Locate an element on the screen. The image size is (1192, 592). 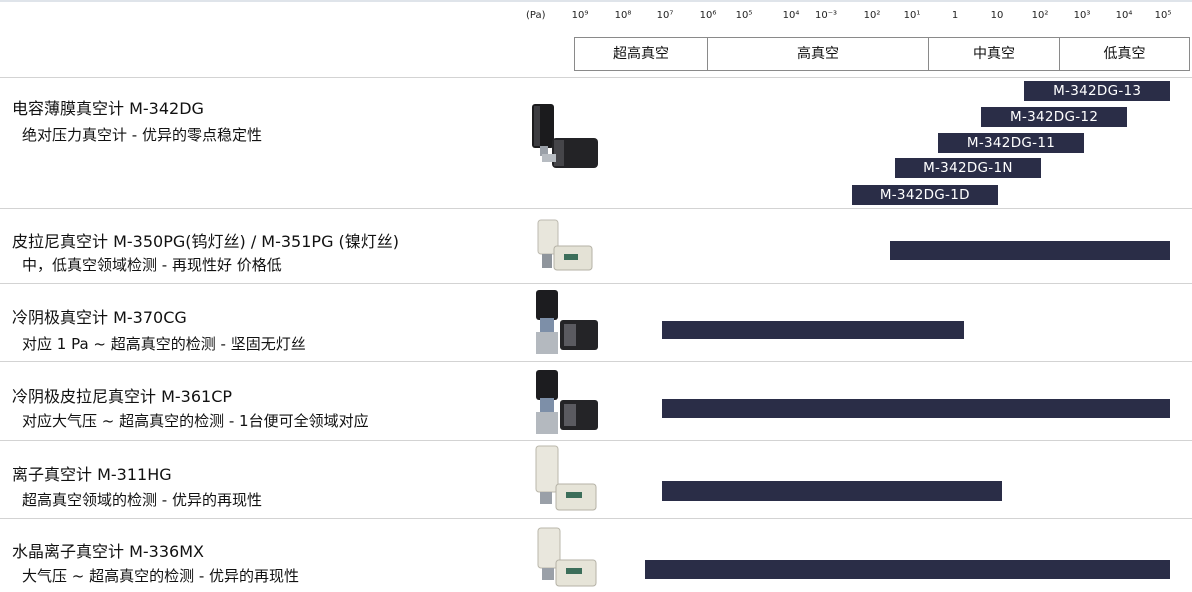
range-medium-vacuum: 中真空 is located at coordinates (994, 54).